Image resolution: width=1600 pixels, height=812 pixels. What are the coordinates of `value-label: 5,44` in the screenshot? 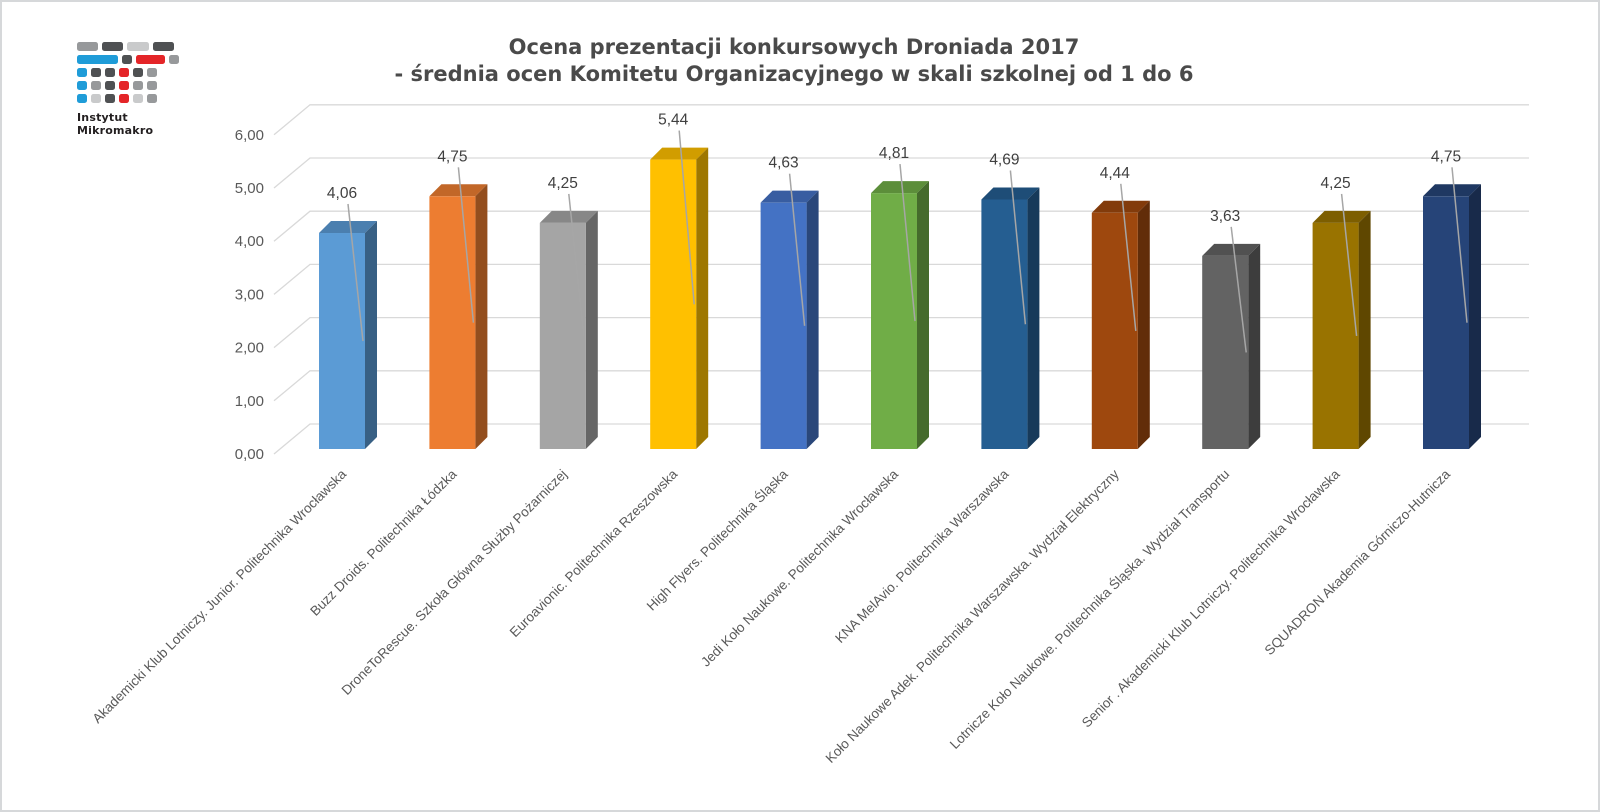 It's located at (673, 120).